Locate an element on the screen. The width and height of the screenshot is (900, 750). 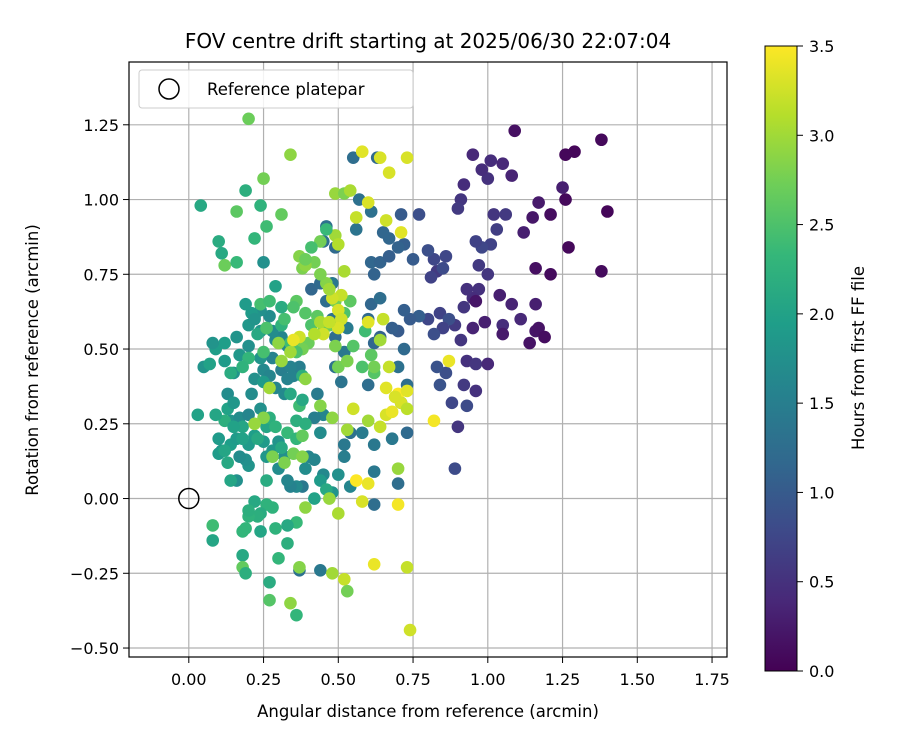
y-tick-label: 1.25 is located at coordinates (101, 125).